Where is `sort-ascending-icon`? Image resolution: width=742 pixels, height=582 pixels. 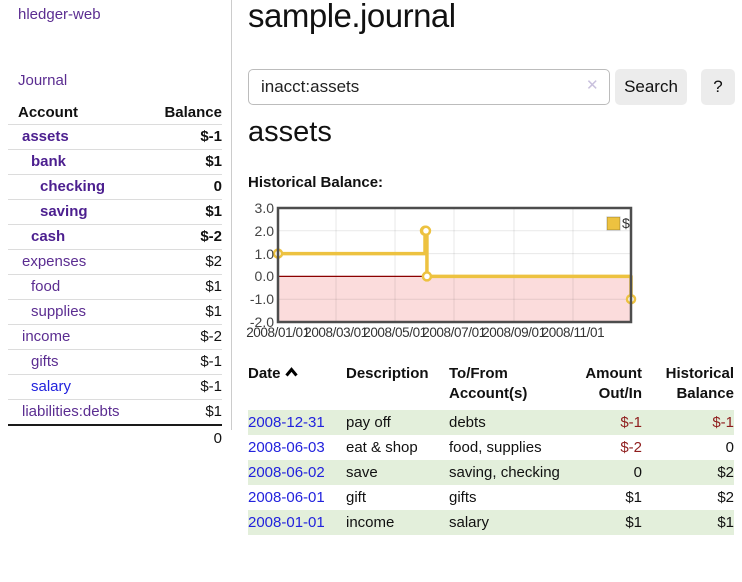 sort-ascending-icon is located at coordinates (291, 374).